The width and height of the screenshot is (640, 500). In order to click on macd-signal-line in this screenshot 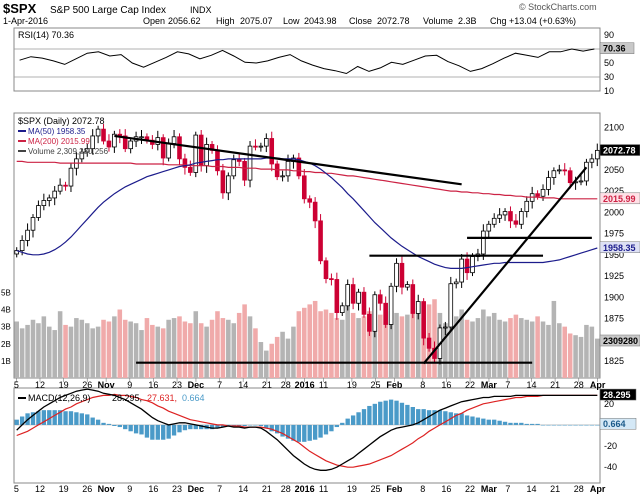, I will do `click(307, 430)`.